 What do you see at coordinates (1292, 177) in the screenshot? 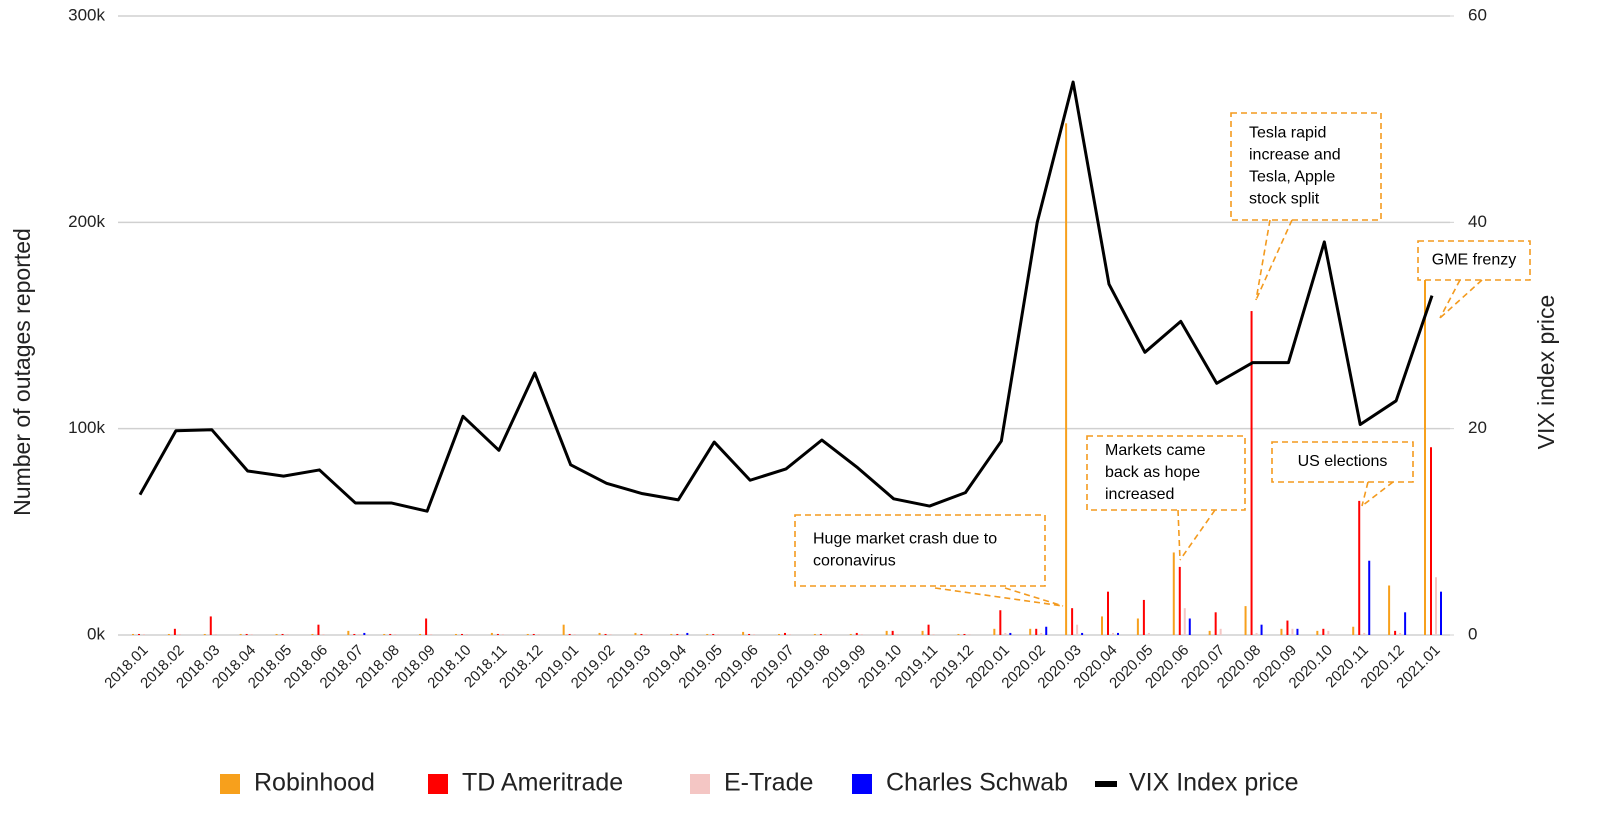
I see `annotation-text: Tesla, Apple` at bounding box center [1292, 177].